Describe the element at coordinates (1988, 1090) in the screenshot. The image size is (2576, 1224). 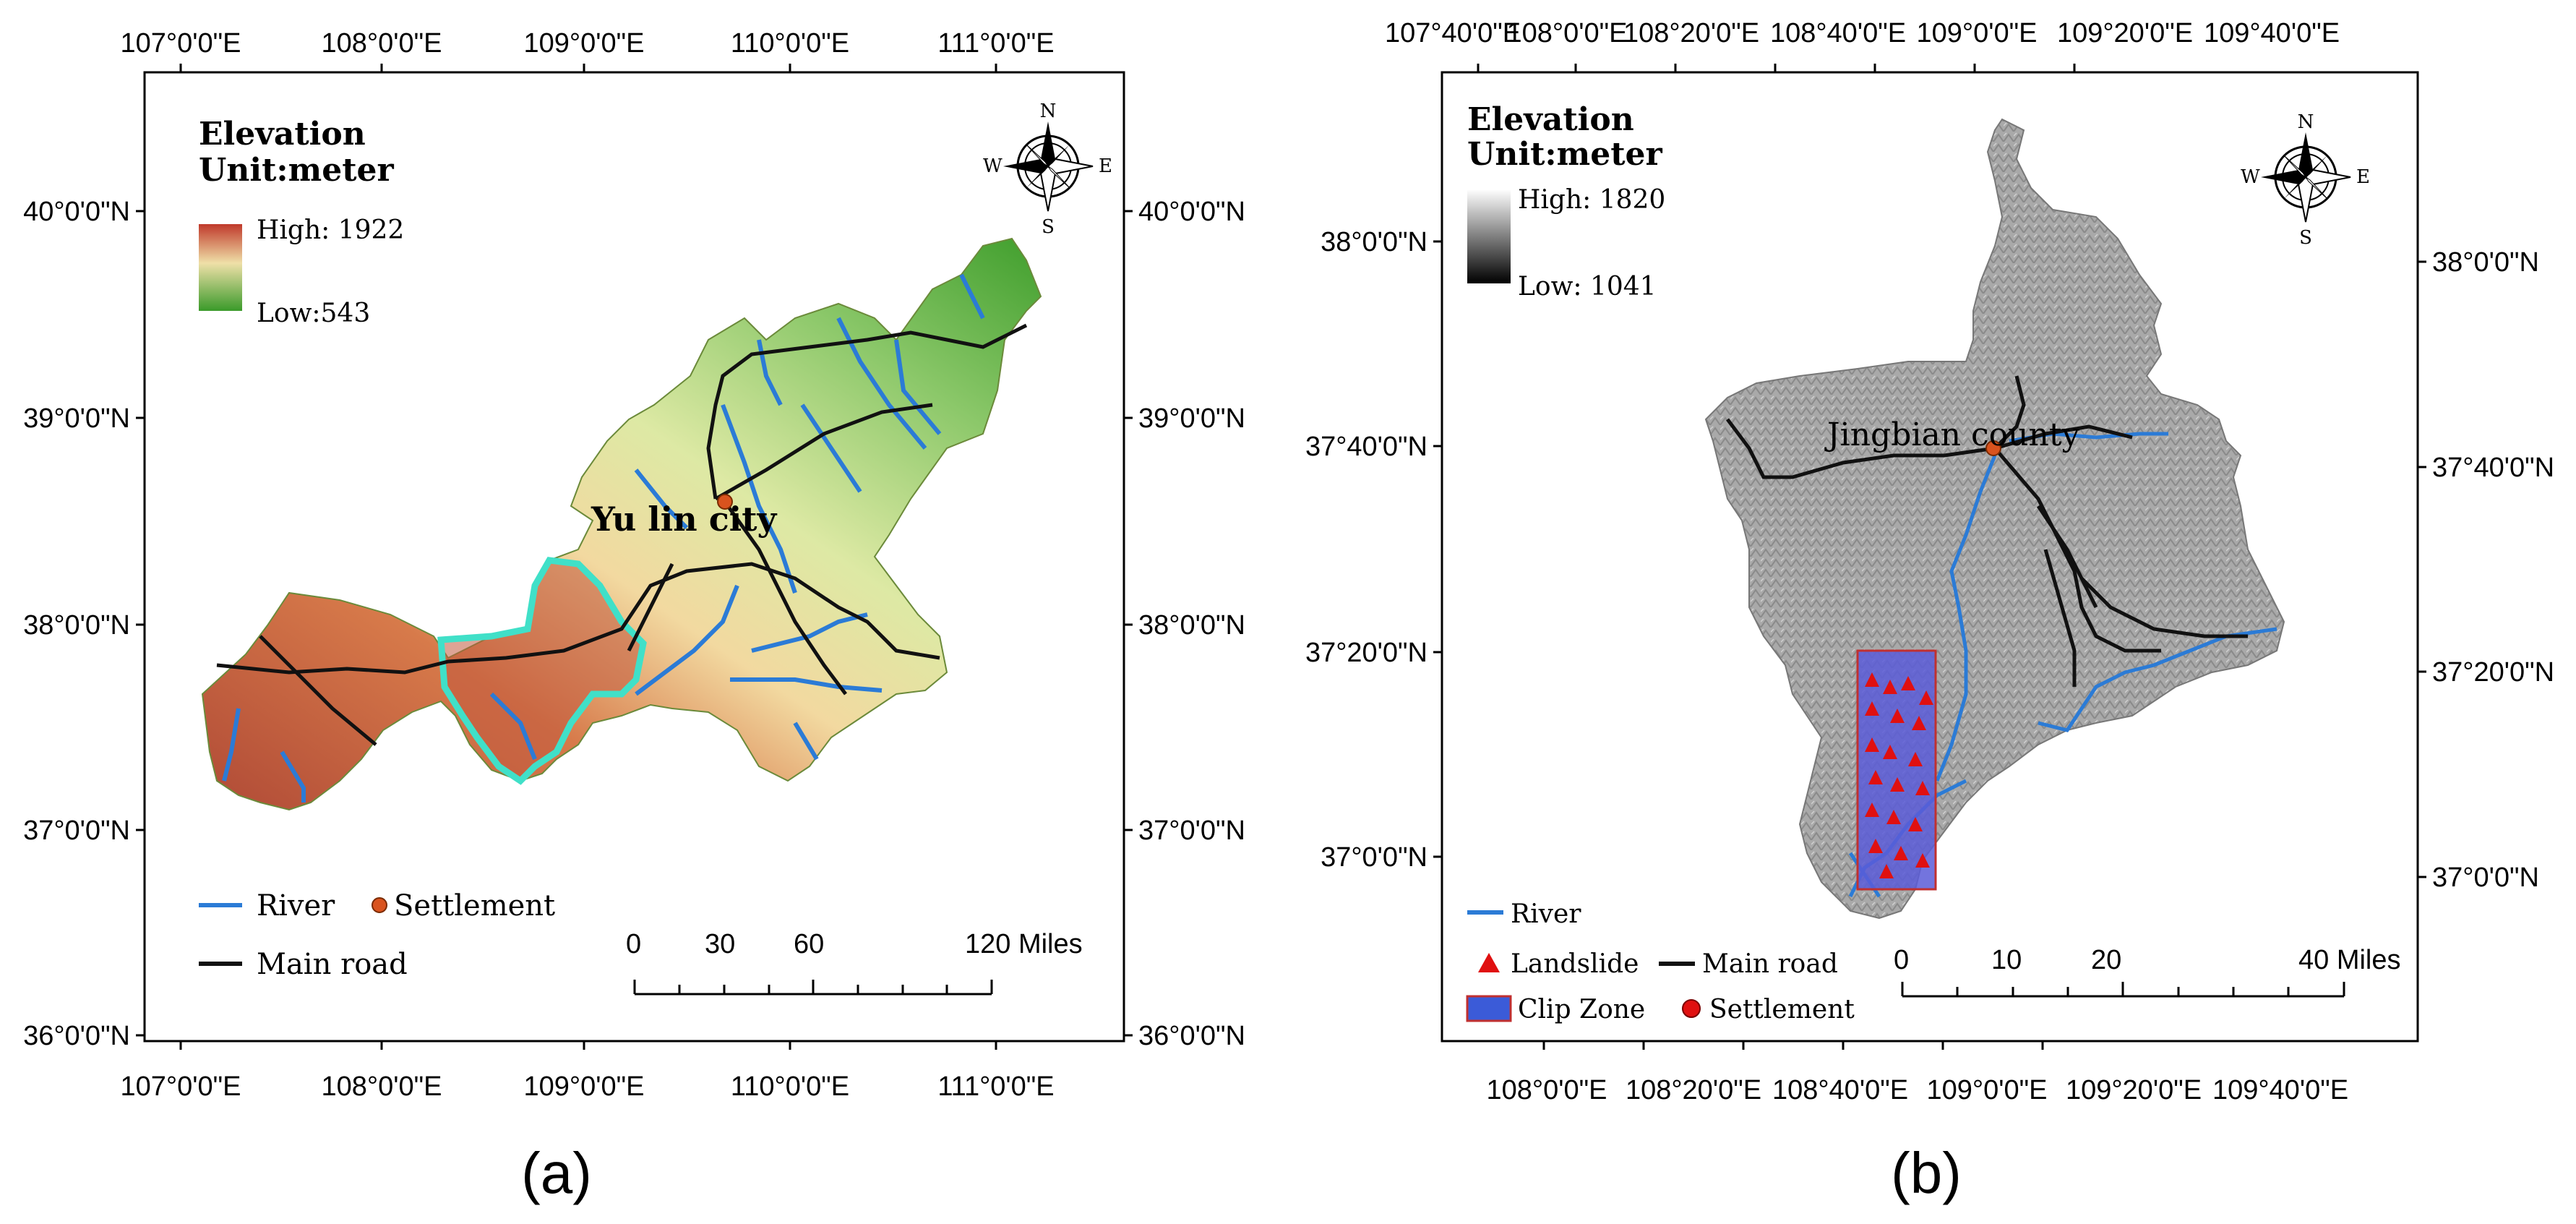
I see `panel-b-bottom-tick: 109°0'0"E` at that location.